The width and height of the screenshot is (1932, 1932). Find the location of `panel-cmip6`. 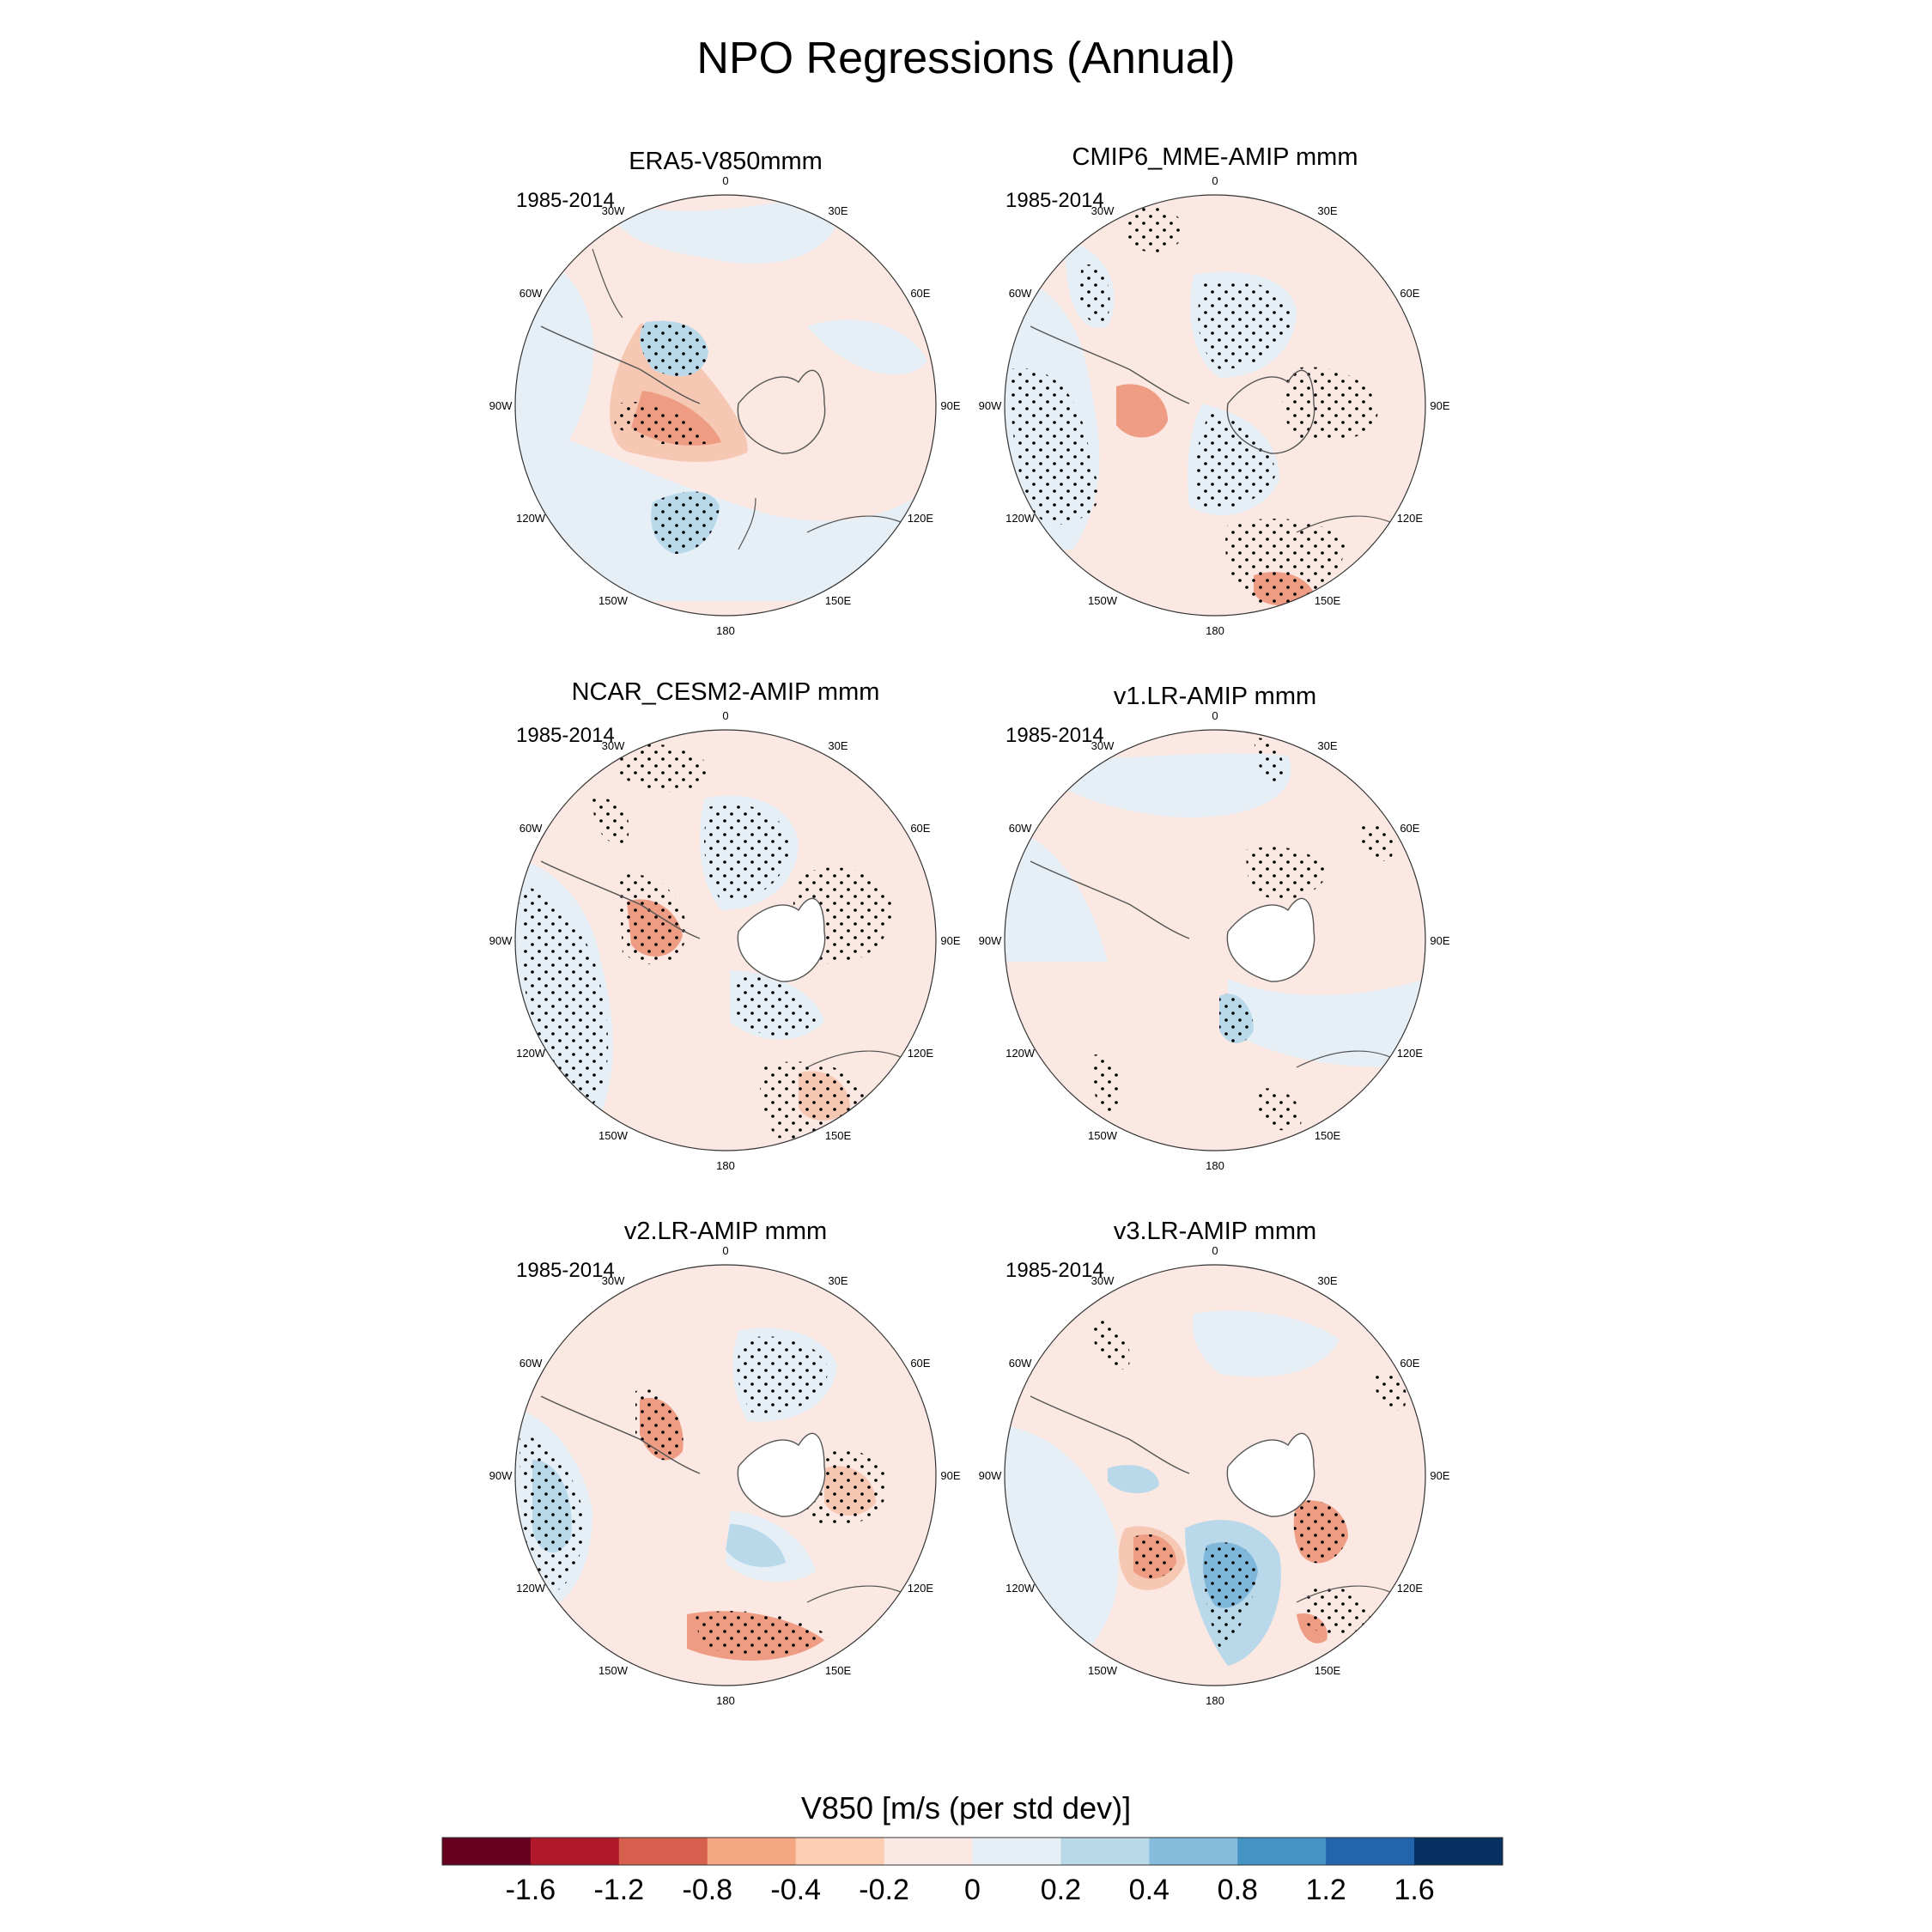

panel-cmip6 is located at coordinates (1215, 406).